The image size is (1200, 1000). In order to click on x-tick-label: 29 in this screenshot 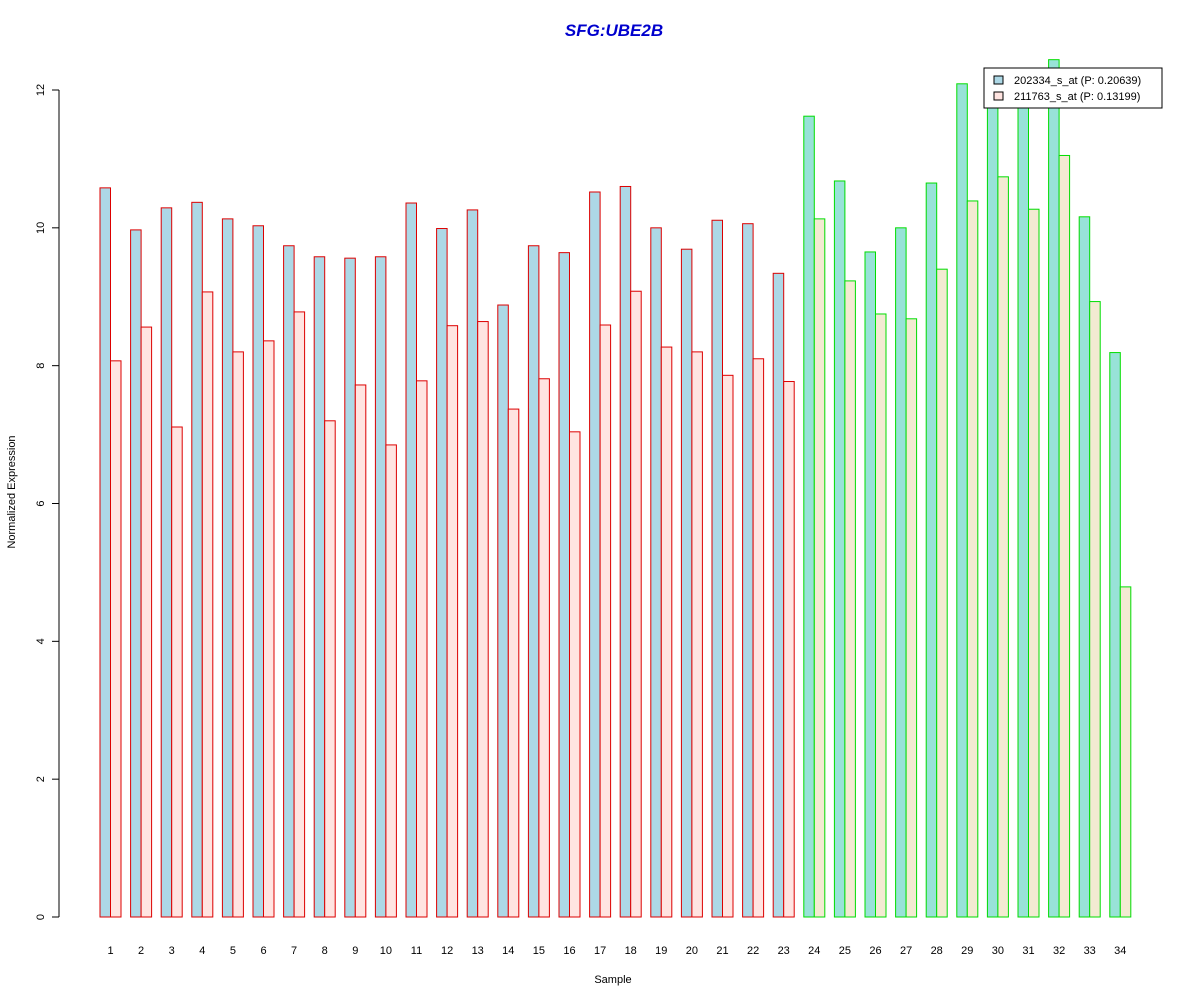, I will do `click(967, 951)`.